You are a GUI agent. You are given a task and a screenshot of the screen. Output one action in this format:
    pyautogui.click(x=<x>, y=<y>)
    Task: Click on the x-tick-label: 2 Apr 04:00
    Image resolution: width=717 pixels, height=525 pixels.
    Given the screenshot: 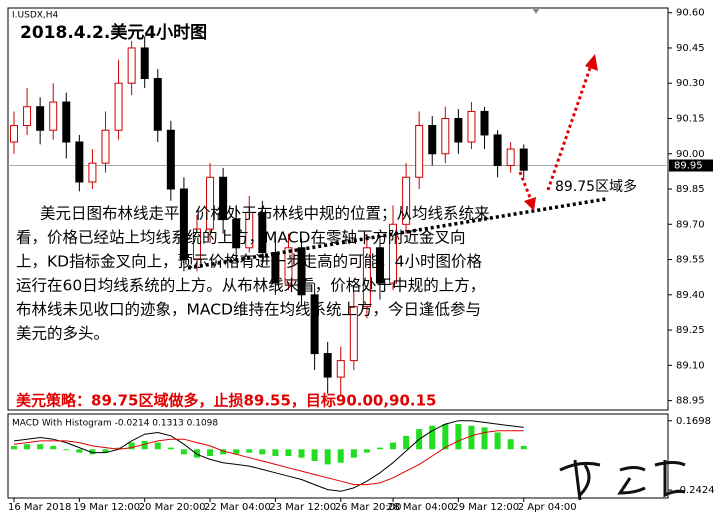 What is the action you would take?
    pyautogui.click(x=547, y=507)
    